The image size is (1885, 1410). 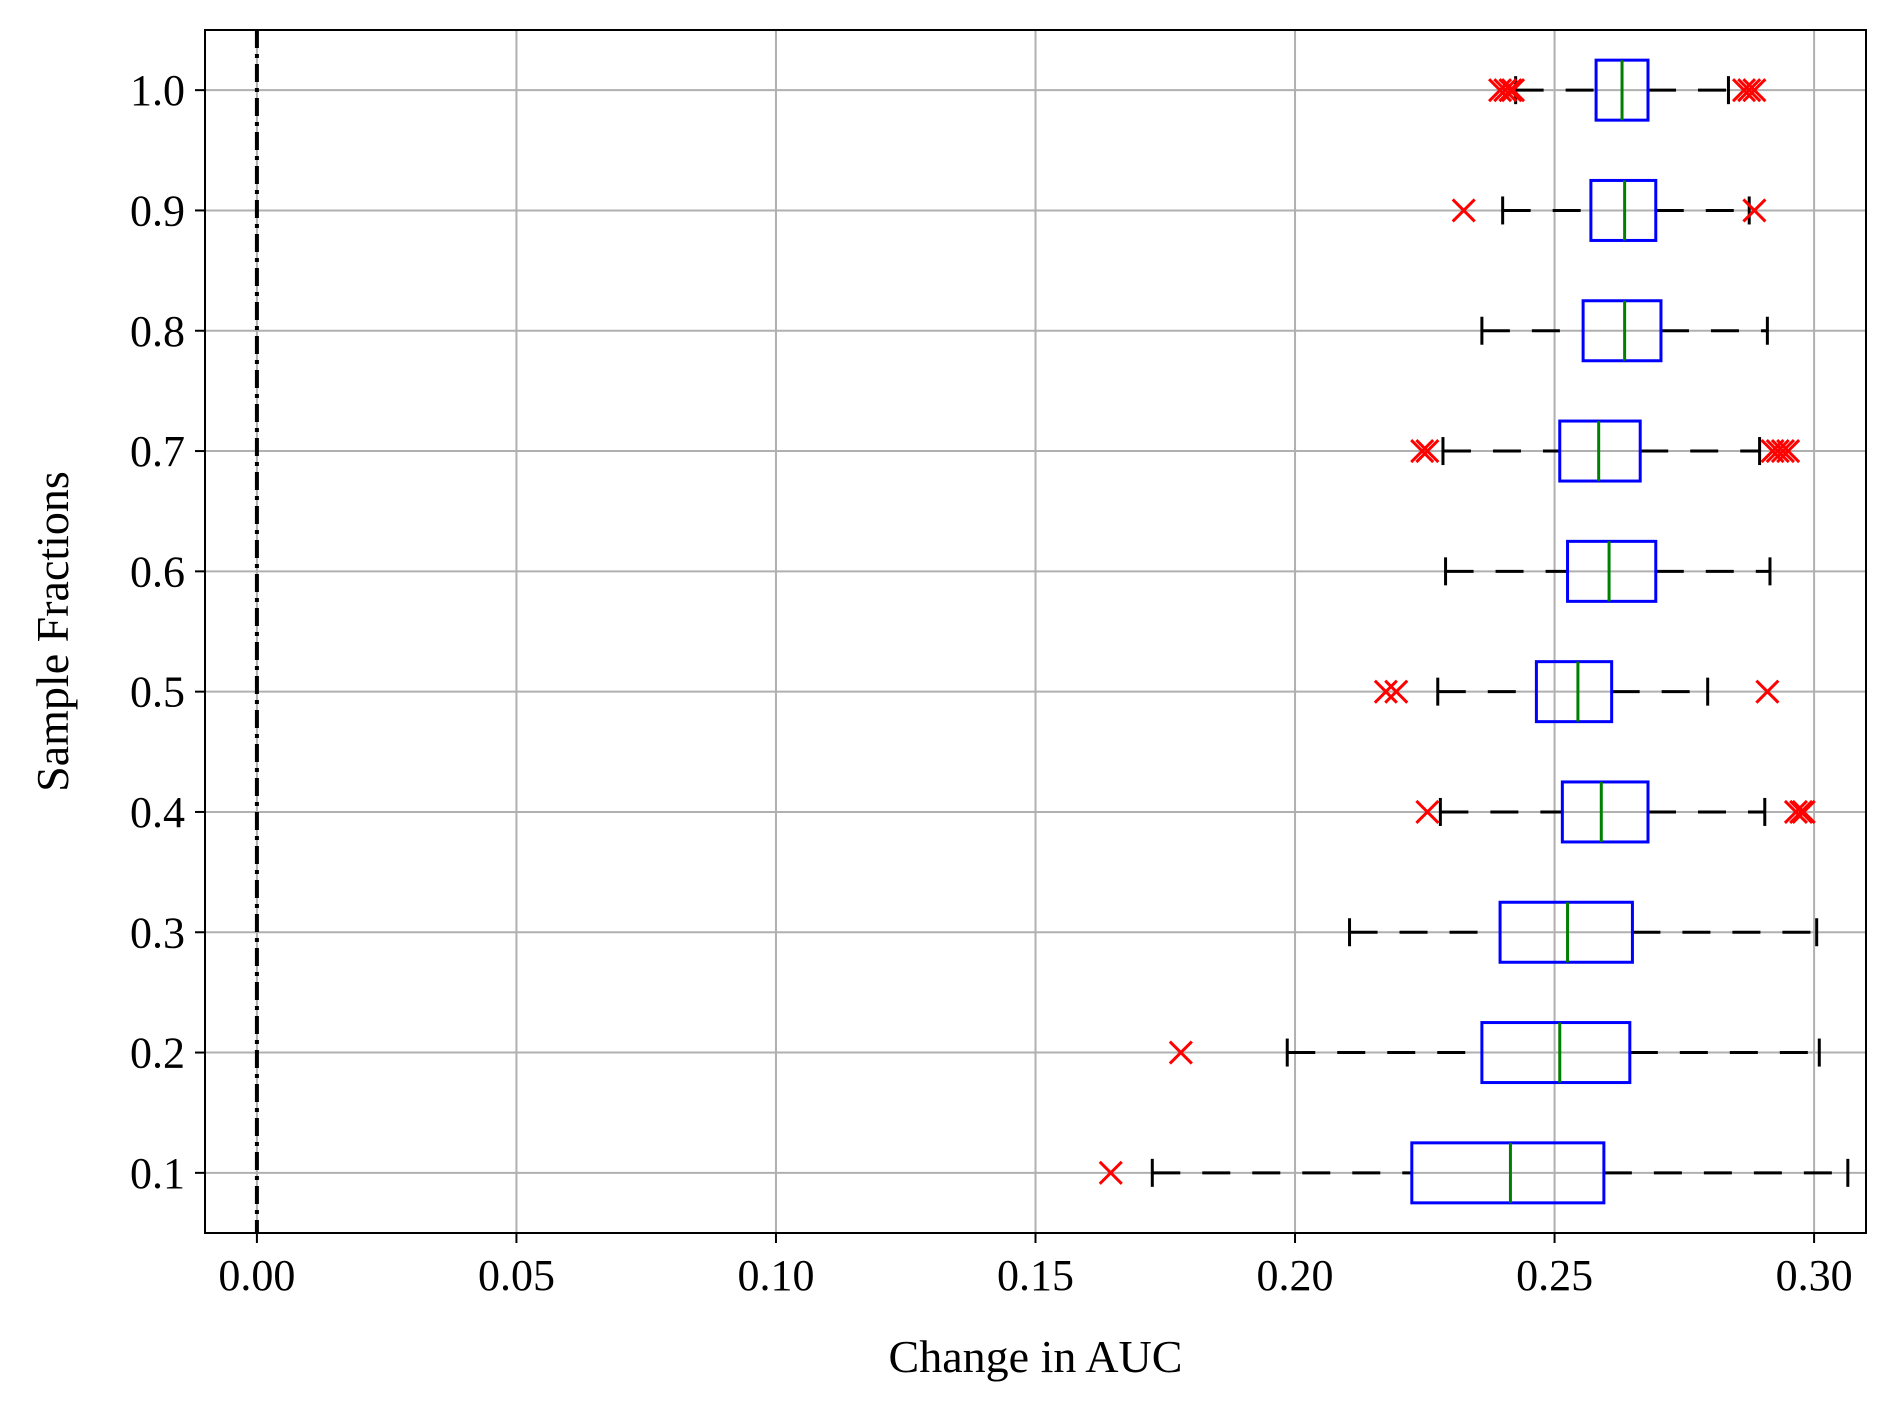 I want to click on y-tick-label: 0.1, so click(x=157, y=1173).